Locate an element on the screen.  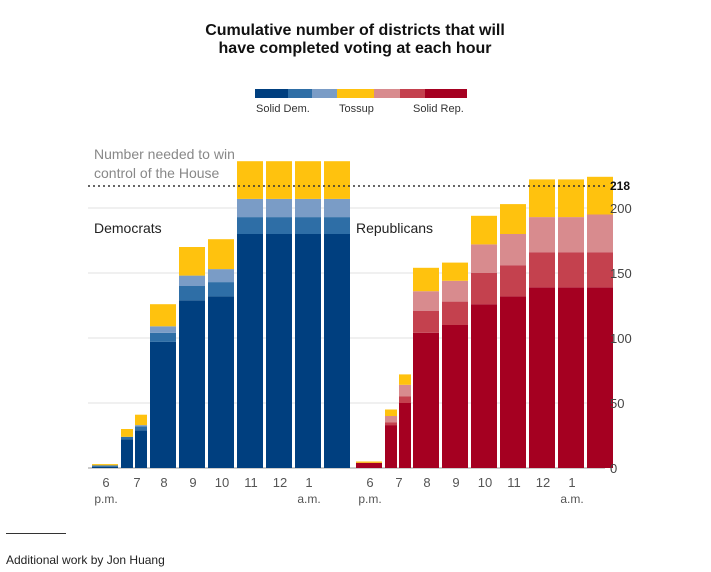
panel-title-democrats: Democrats is located at coordinates (128, 228).